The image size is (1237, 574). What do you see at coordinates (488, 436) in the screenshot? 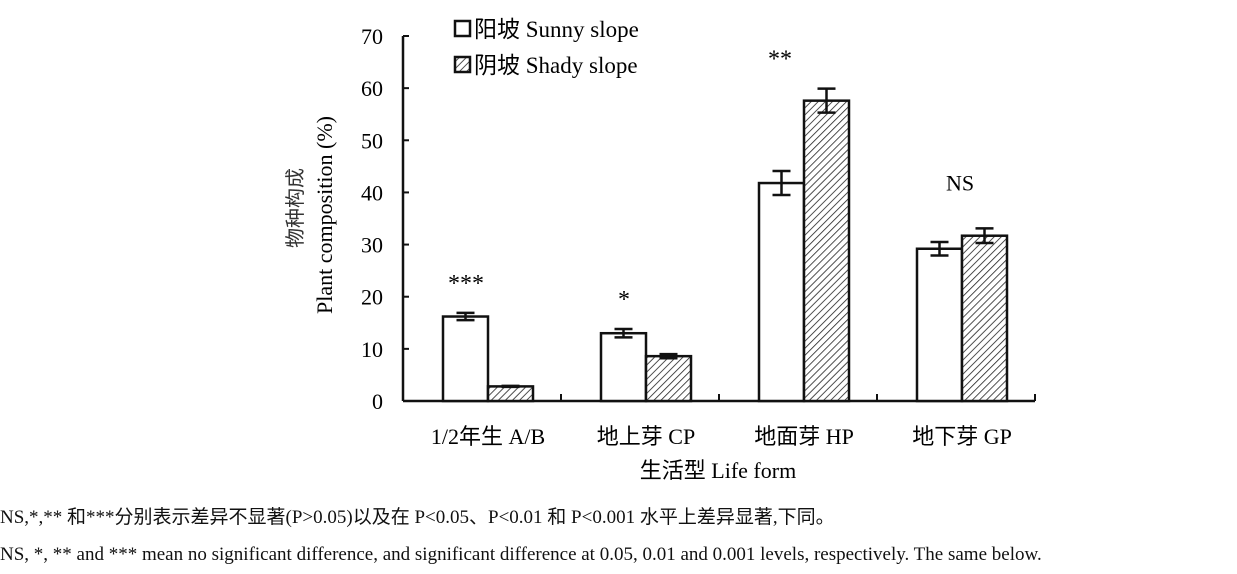
I see `x-tick-label: 1/2年生 A/B` at bounding box center [488, 436].